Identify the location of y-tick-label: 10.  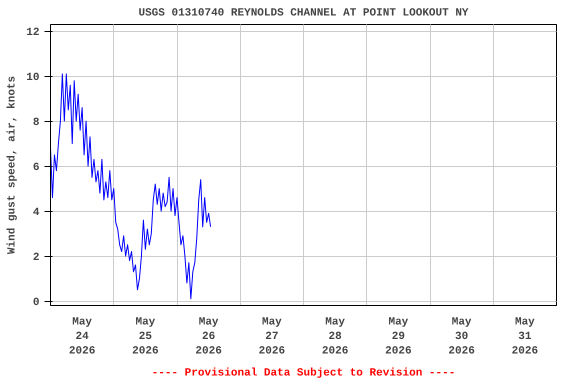
(33, 78).